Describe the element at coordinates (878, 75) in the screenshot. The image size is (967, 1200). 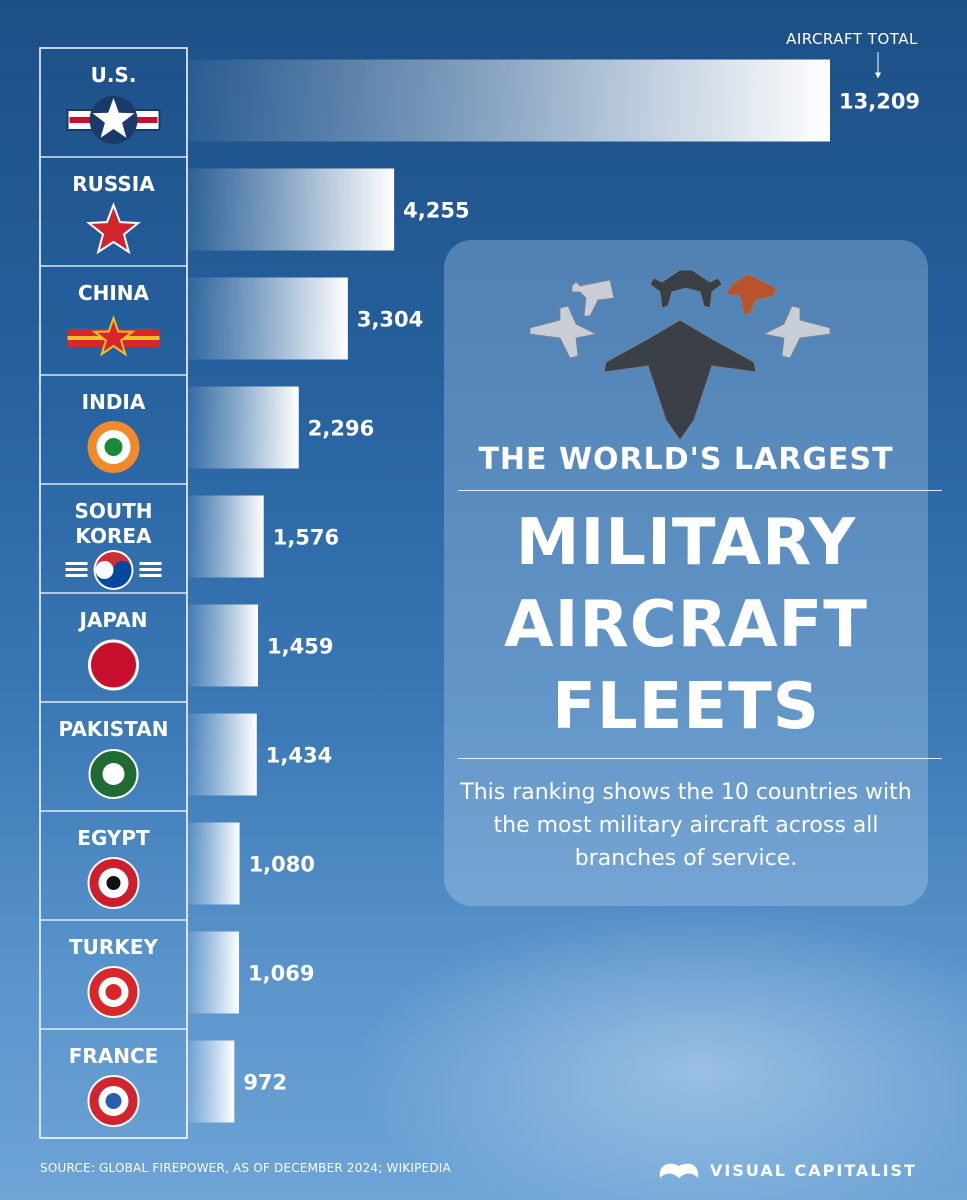
I see `annotation-arrowhead` at that location.